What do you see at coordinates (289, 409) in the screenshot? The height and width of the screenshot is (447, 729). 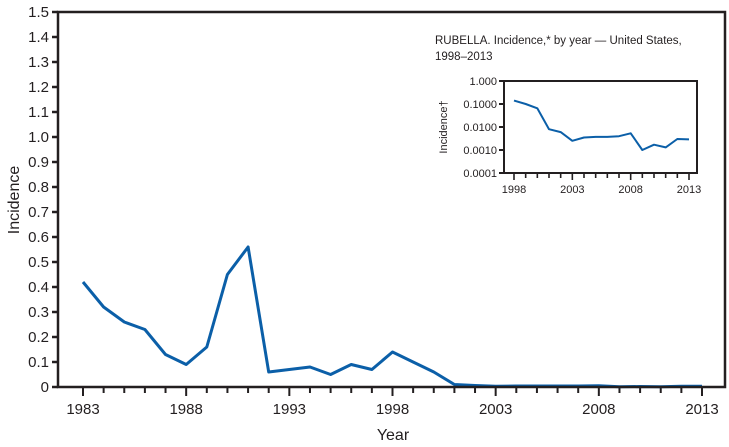 I see `x-tick-label: 1993` at bounding box center [289, 409].